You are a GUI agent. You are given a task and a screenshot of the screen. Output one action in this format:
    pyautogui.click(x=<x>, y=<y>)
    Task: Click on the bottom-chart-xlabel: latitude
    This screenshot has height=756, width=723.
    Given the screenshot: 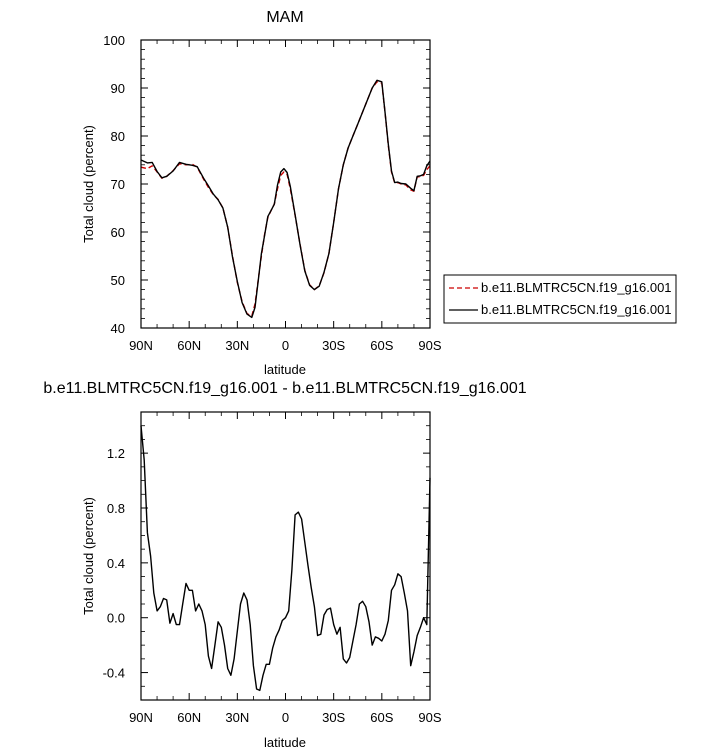 What is the action you would take?
    pyautogui.click(x=285, y=742)
    